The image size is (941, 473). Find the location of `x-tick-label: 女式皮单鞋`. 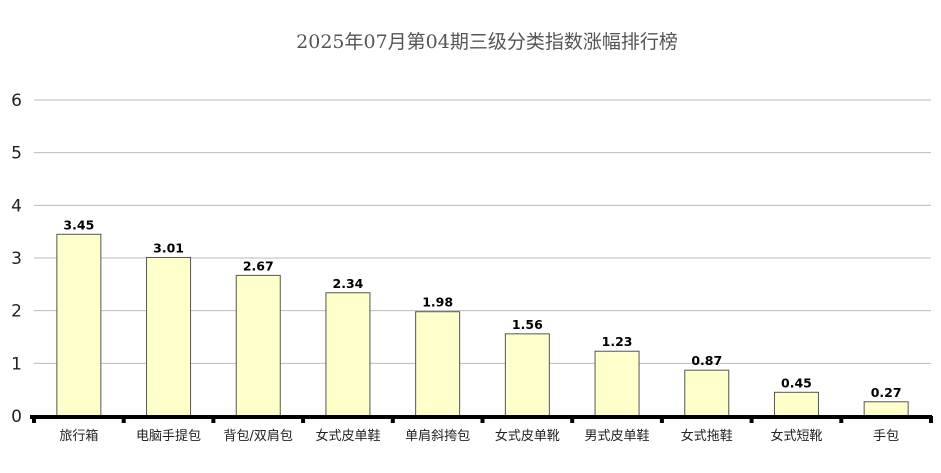

x-tick-label: 女式皮单鞋 is located at coordinates (347, 436).